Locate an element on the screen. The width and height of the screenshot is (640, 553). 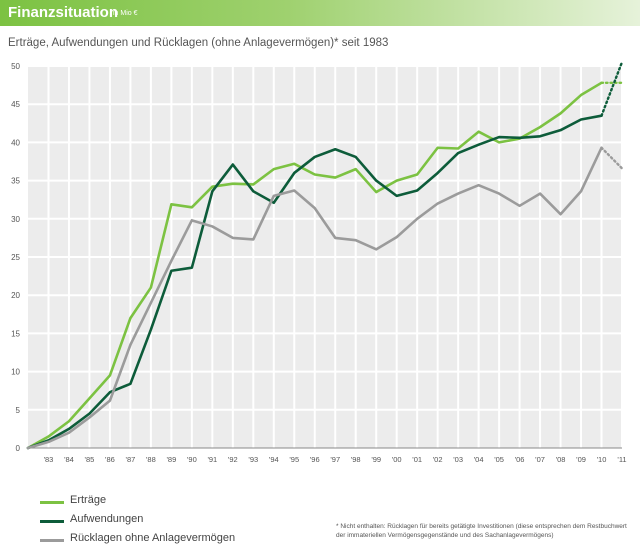
x-tick-label: '01 is located at coordinates (417, 459).